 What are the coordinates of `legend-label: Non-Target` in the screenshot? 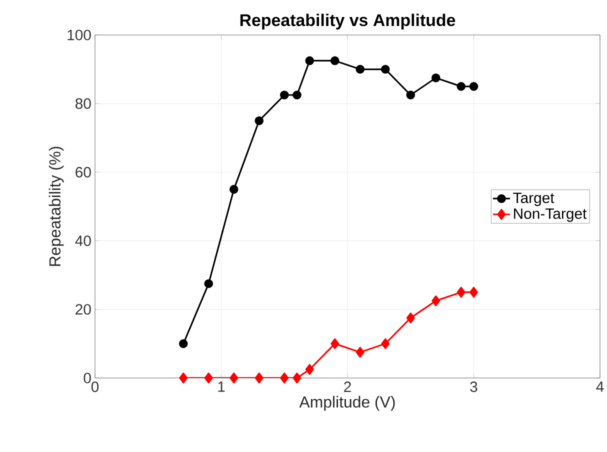 It's located at (550, 215).